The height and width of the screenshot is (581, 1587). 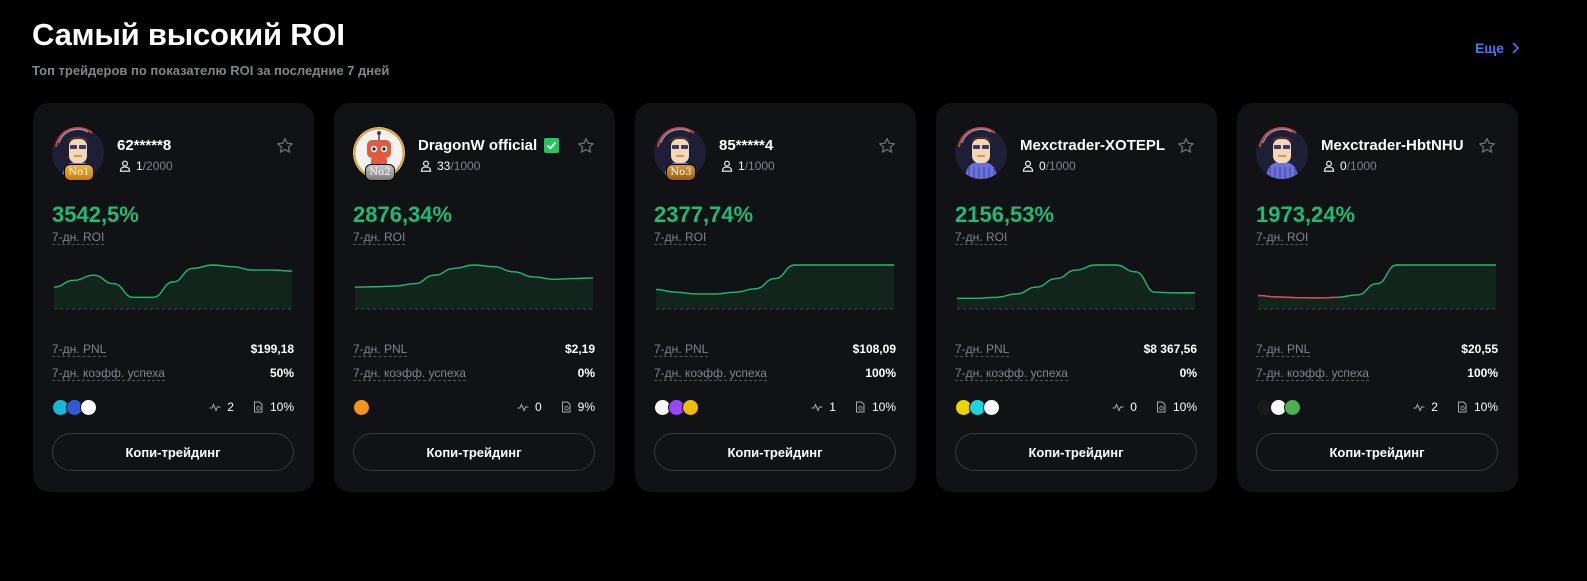 What do you see at coordinates (79, 172) in the screenshot?
I see `rank-badge: No1` at bounding box center [79, 172].